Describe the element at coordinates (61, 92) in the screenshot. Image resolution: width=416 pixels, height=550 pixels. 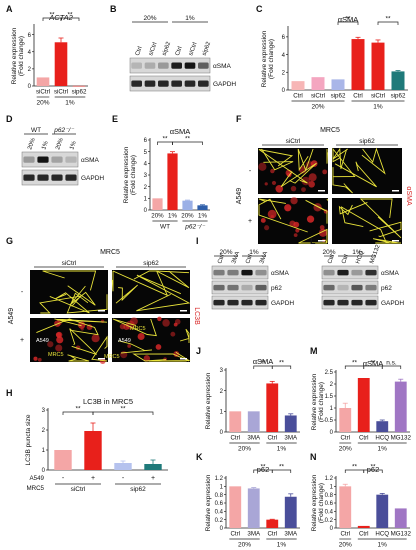
I see `x-tick-label: siCtrl` at that location.